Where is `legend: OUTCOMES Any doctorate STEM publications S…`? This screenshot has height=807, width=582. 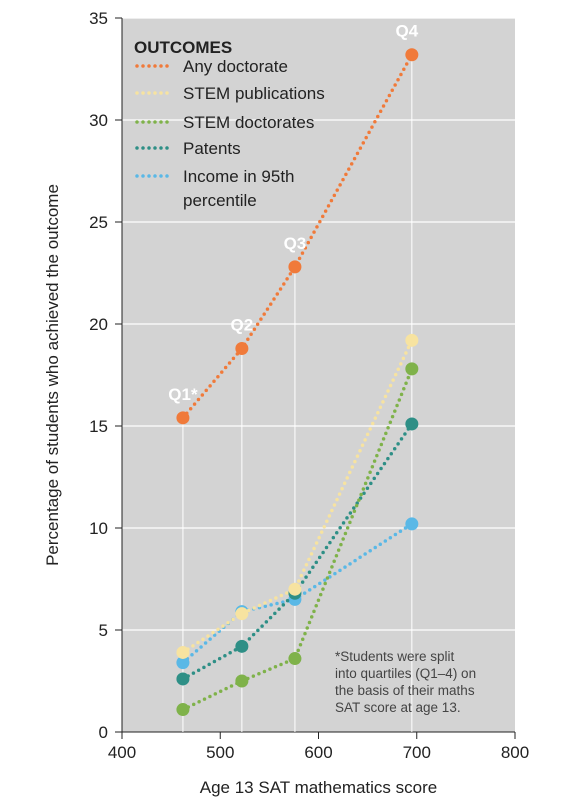 legend: OUTCOMES Any doctorate STEM publications S… is located at coordinates (229, 124).